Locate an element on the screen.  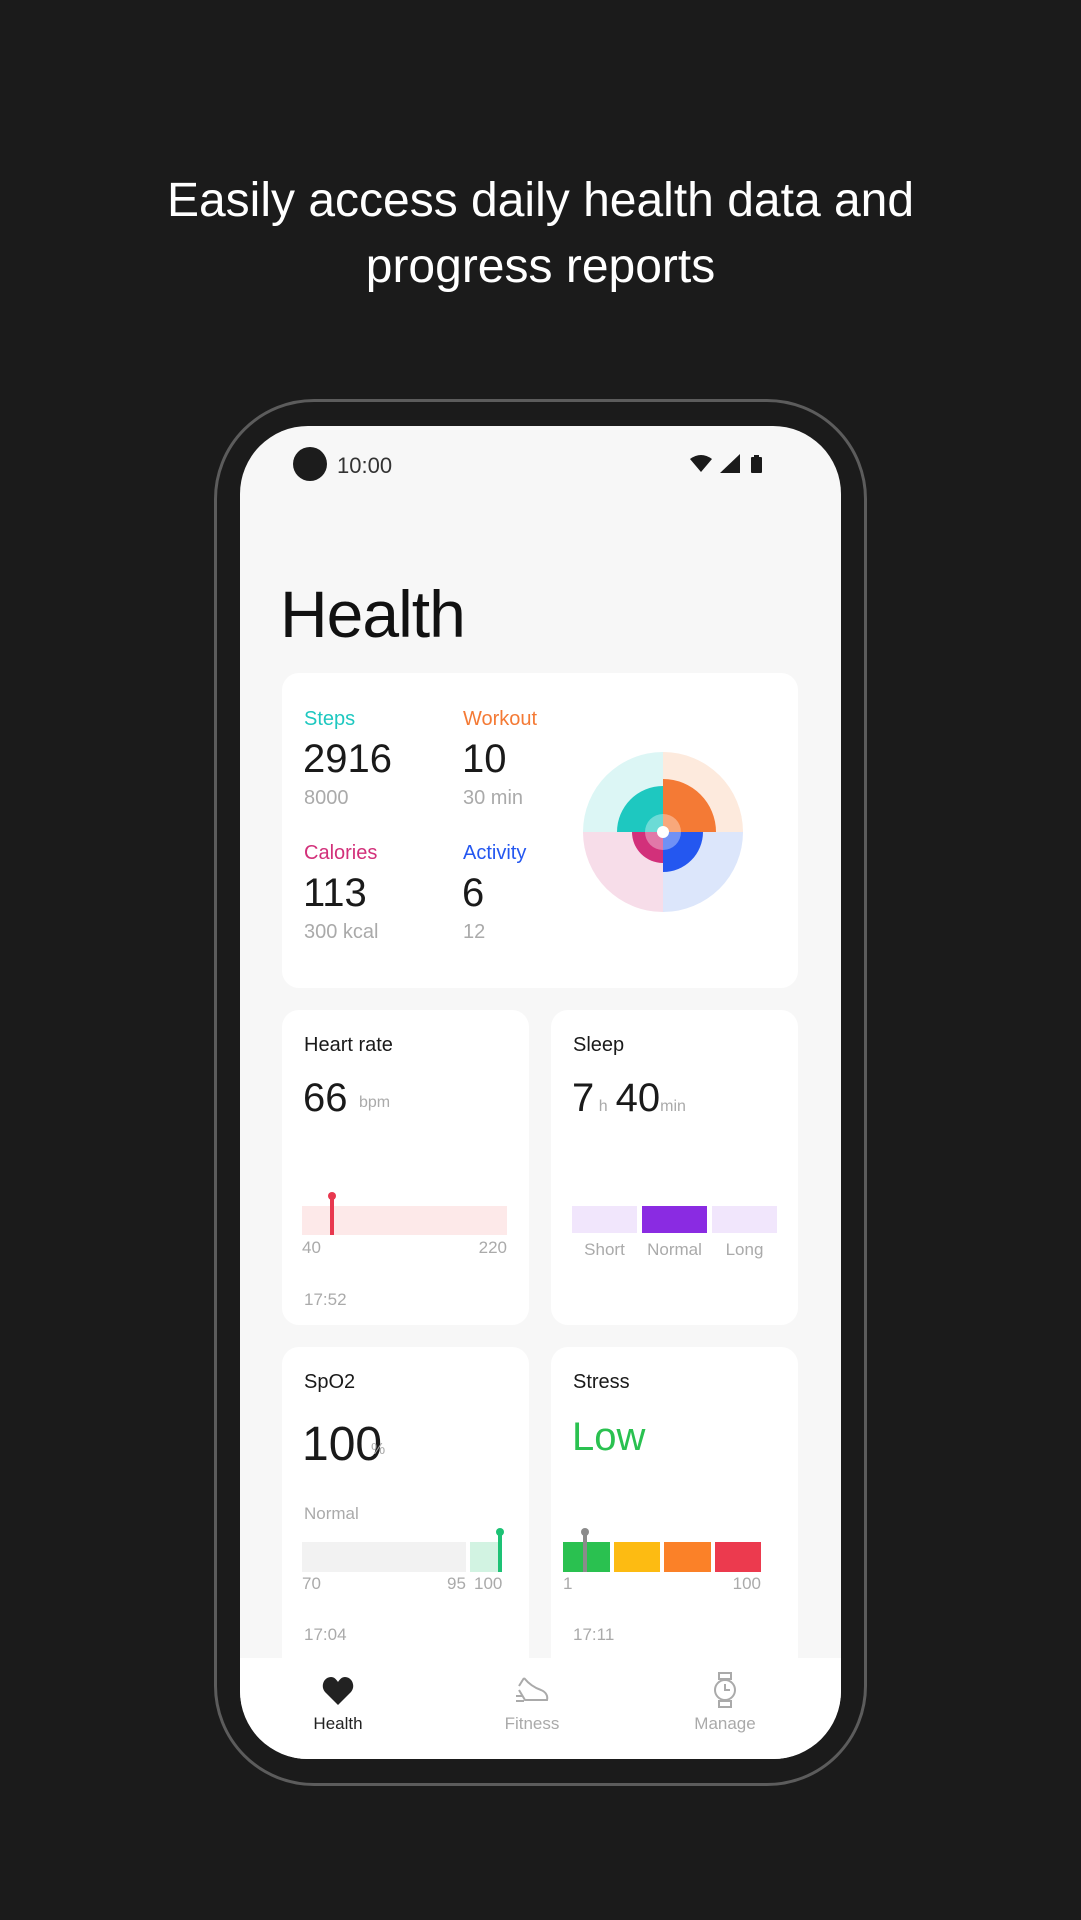
spo2-mid: 95 is located at coordinates (456, 1583).